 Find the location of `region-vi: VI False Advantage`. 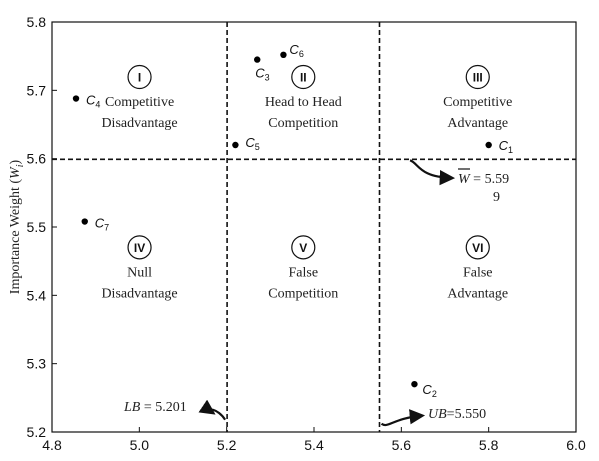

region-vi: VI False Advantage is located at coordinates (477, 268).